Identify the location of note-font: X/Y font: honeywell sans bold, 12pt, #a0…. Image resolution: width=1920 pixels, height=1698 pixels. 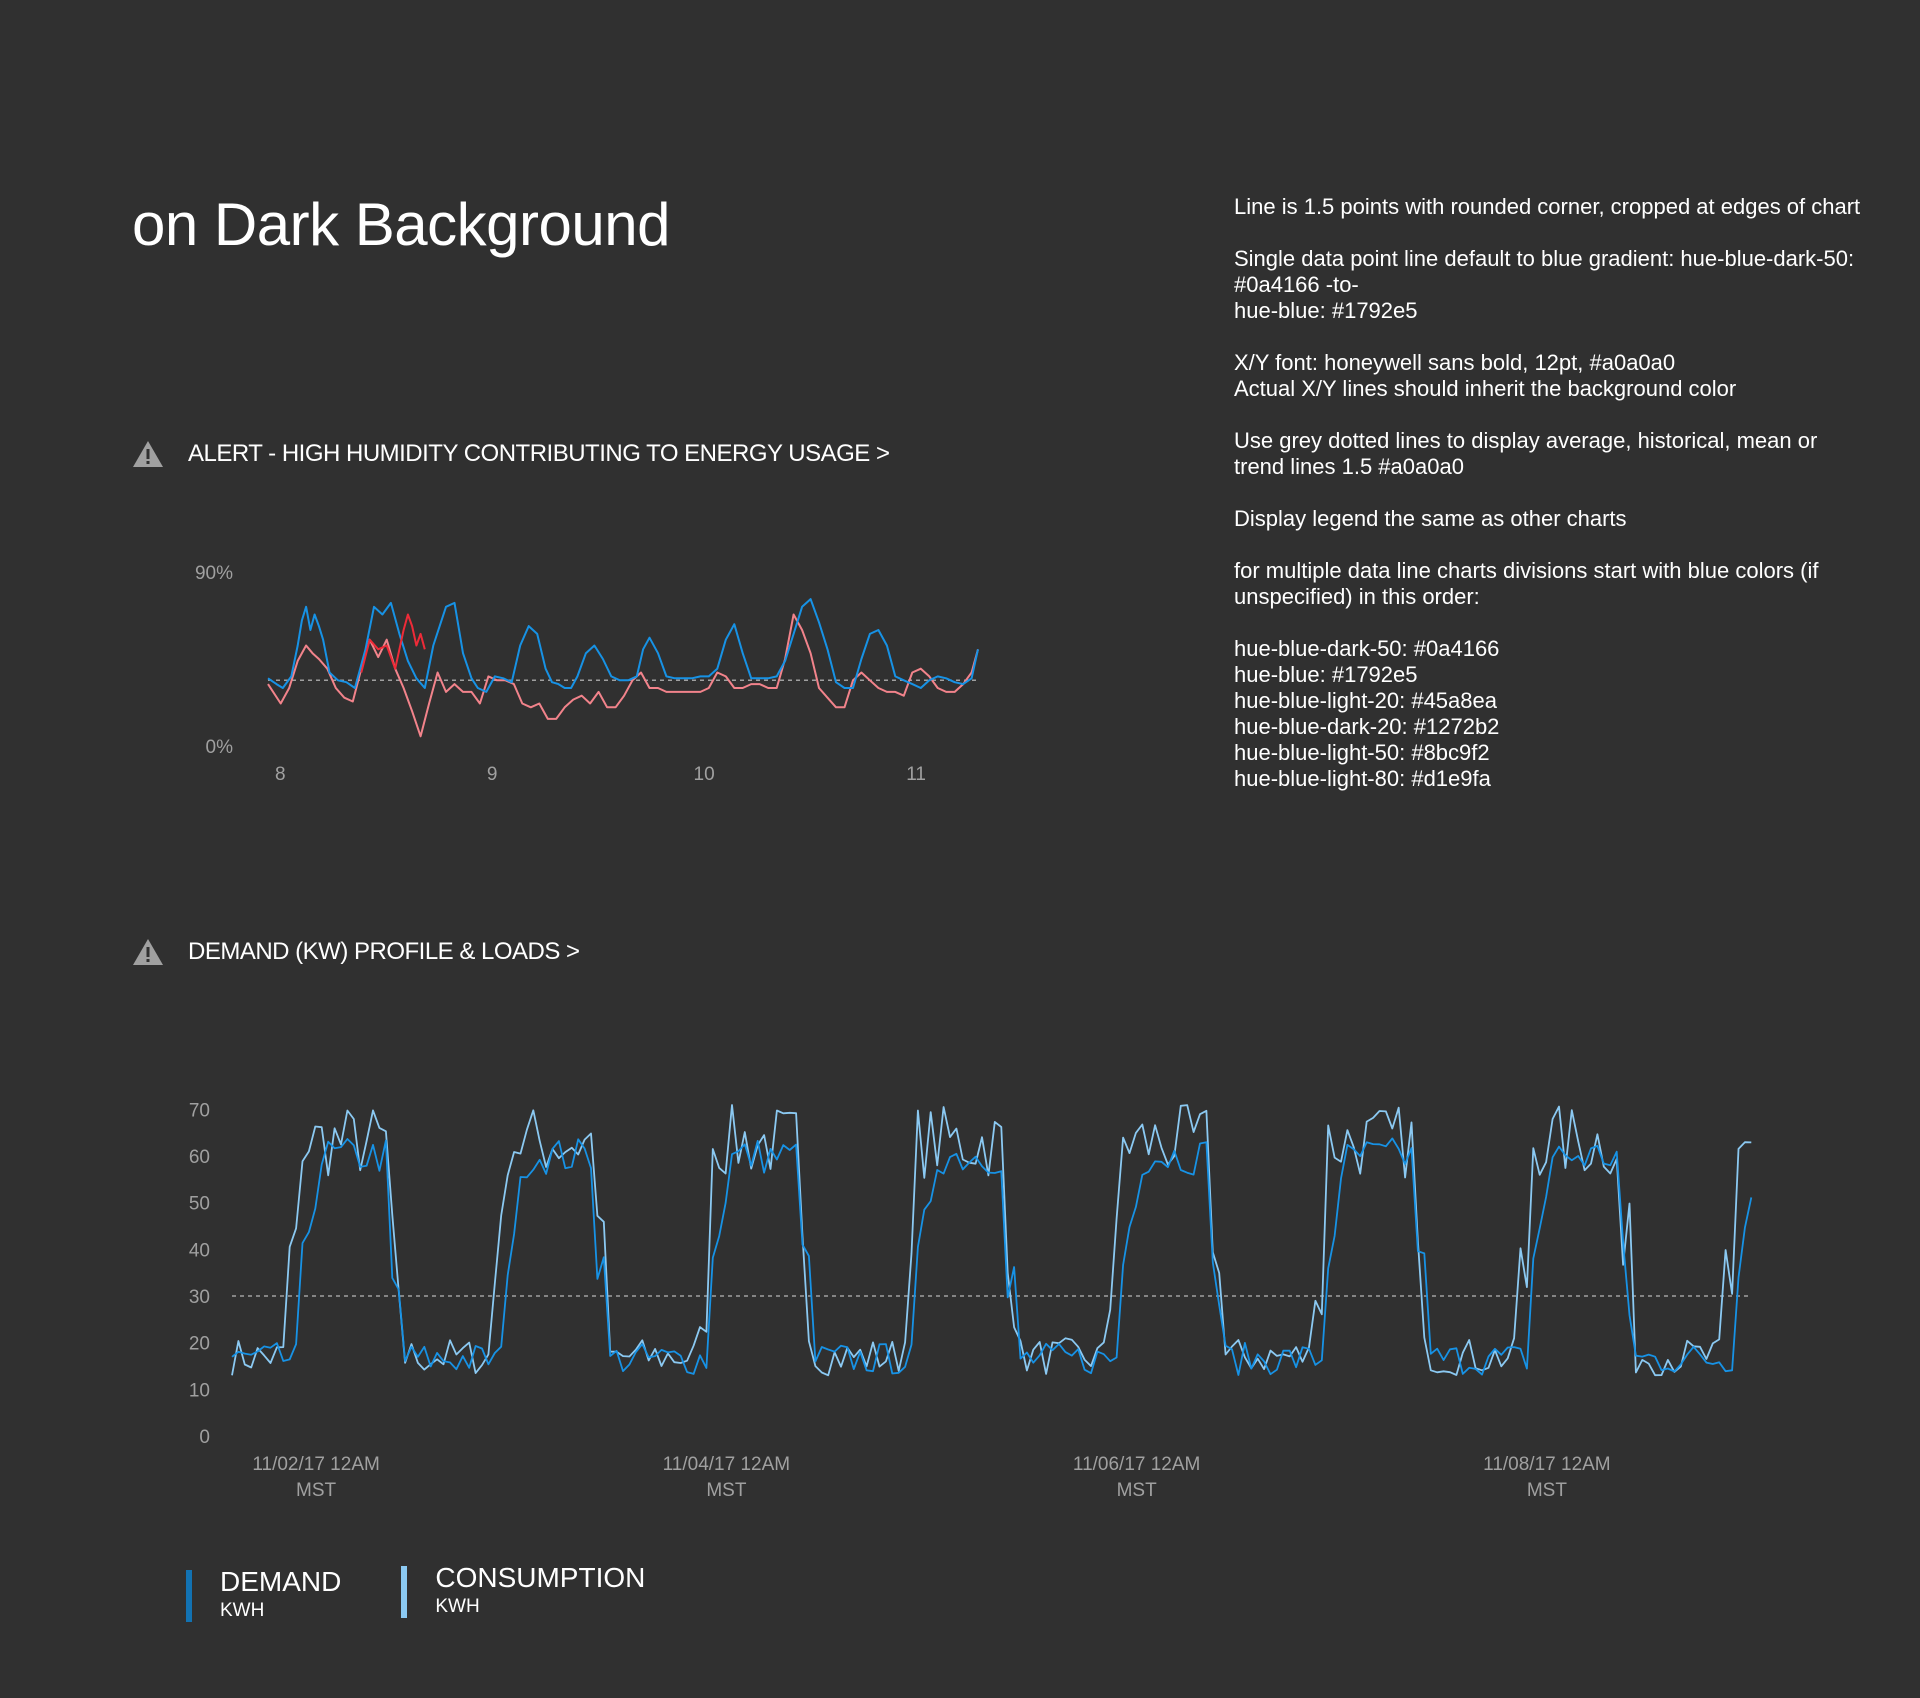
(1549, 376).